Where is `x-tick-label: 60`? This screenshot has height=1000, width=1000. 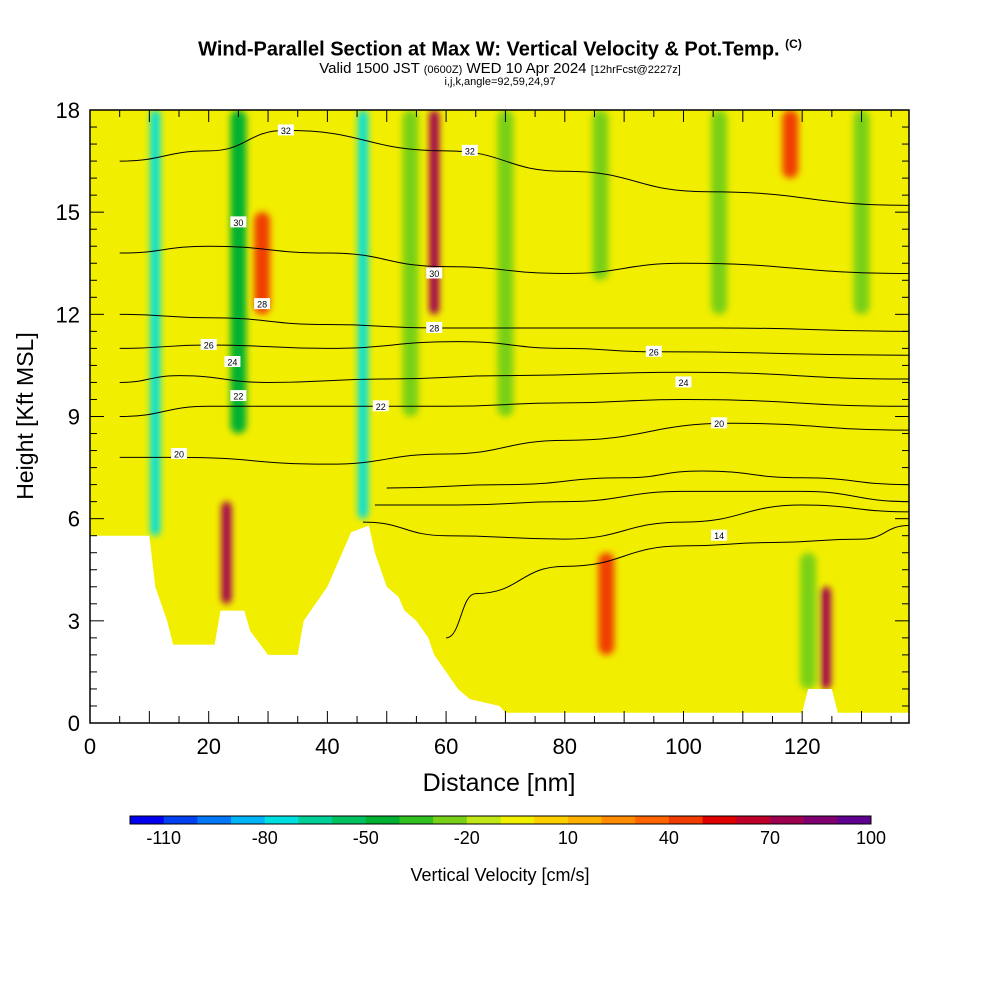
x-tick-label: 60 is located at coordinates (446, 746).